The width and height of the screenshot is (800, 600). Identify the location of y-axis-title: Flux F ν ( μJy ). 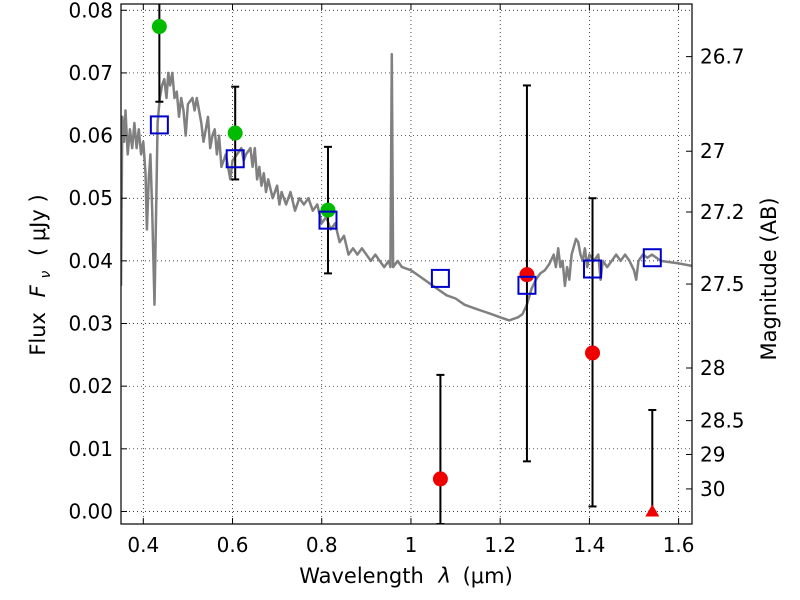
(40, 274).